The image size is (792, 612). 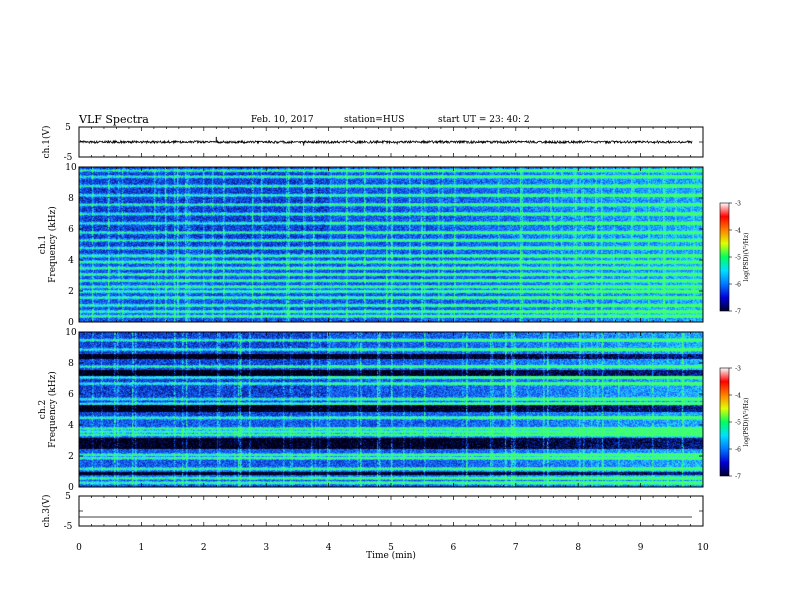 I want to click on x-tick-label: 10, so click(x=703, y=548).